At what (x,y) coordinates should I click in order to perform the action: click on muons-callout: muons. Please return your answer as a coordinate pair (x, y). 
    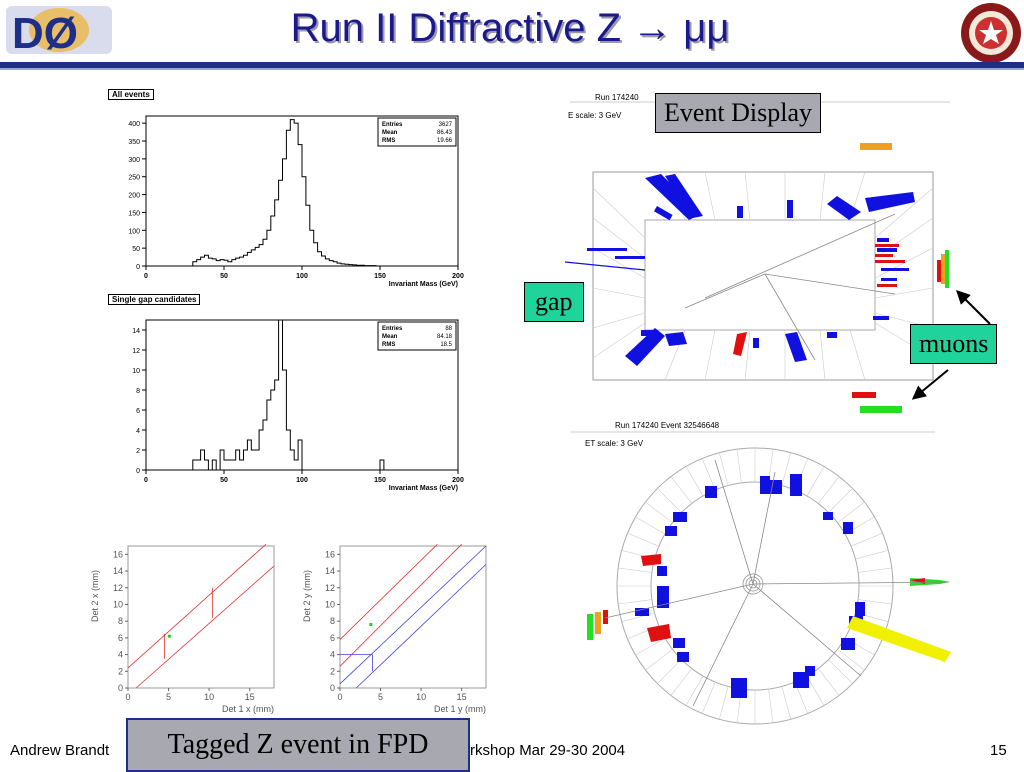
    Looking at the image, I should click on (954, 344).